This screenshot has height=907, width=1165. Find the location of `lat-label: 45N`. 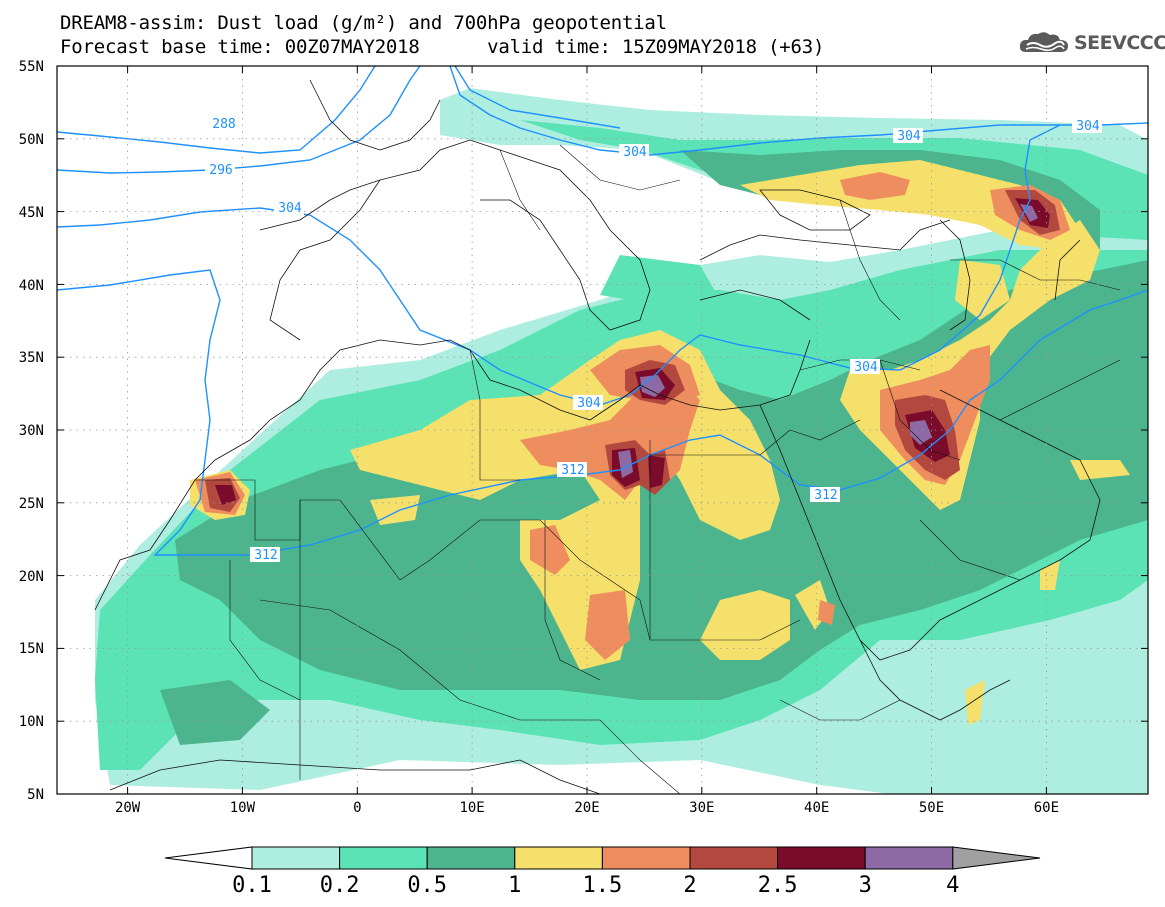

lat-label: 45N is located at coordinates (31, 213).